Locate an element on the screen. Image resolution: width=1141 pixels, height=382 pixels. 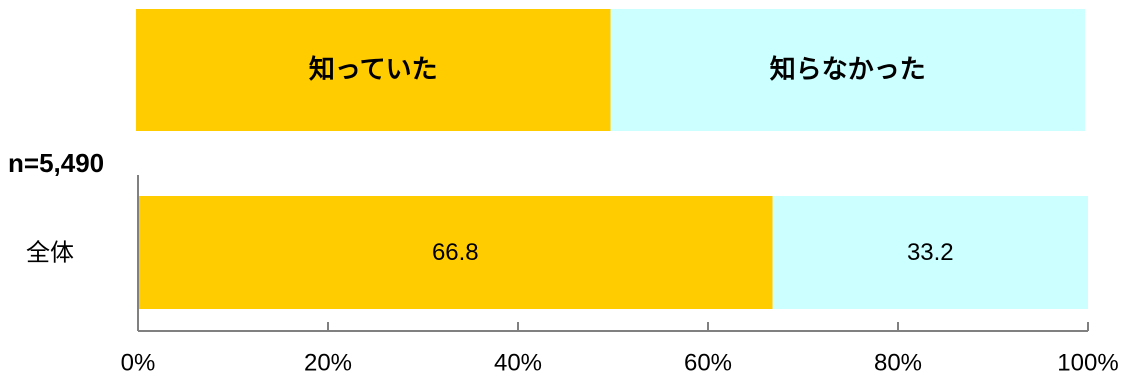
bar-segment-did-not-know is located at coordinates (930, 252).